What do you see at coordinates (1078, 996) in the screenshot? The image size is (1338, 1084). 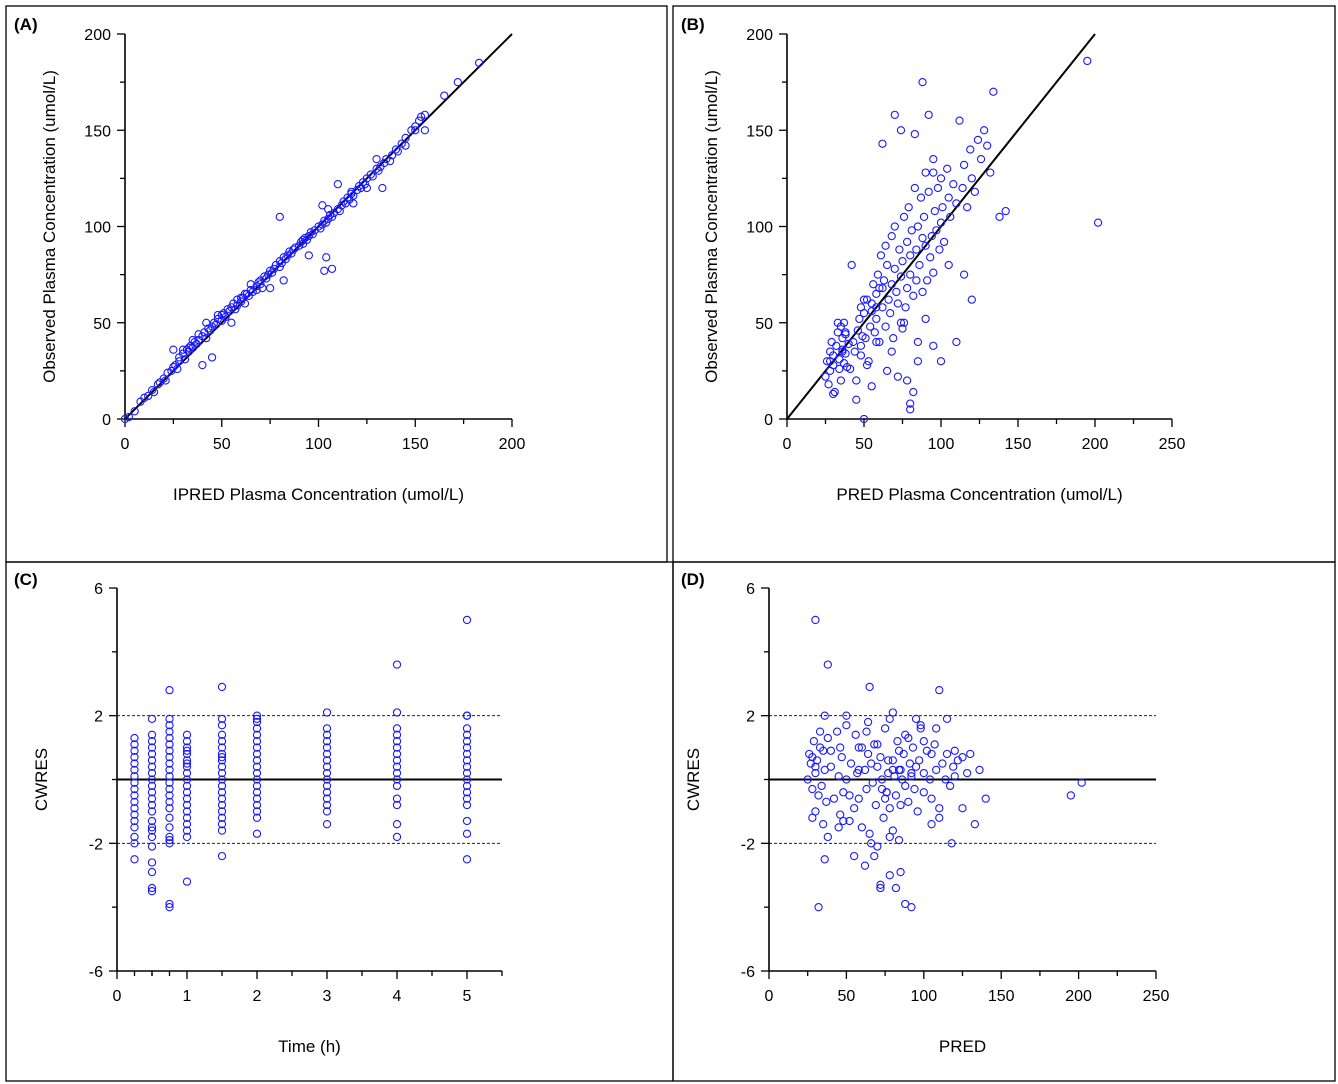 I see `x-tick-label: 200` at bounding box center [1078, 996].